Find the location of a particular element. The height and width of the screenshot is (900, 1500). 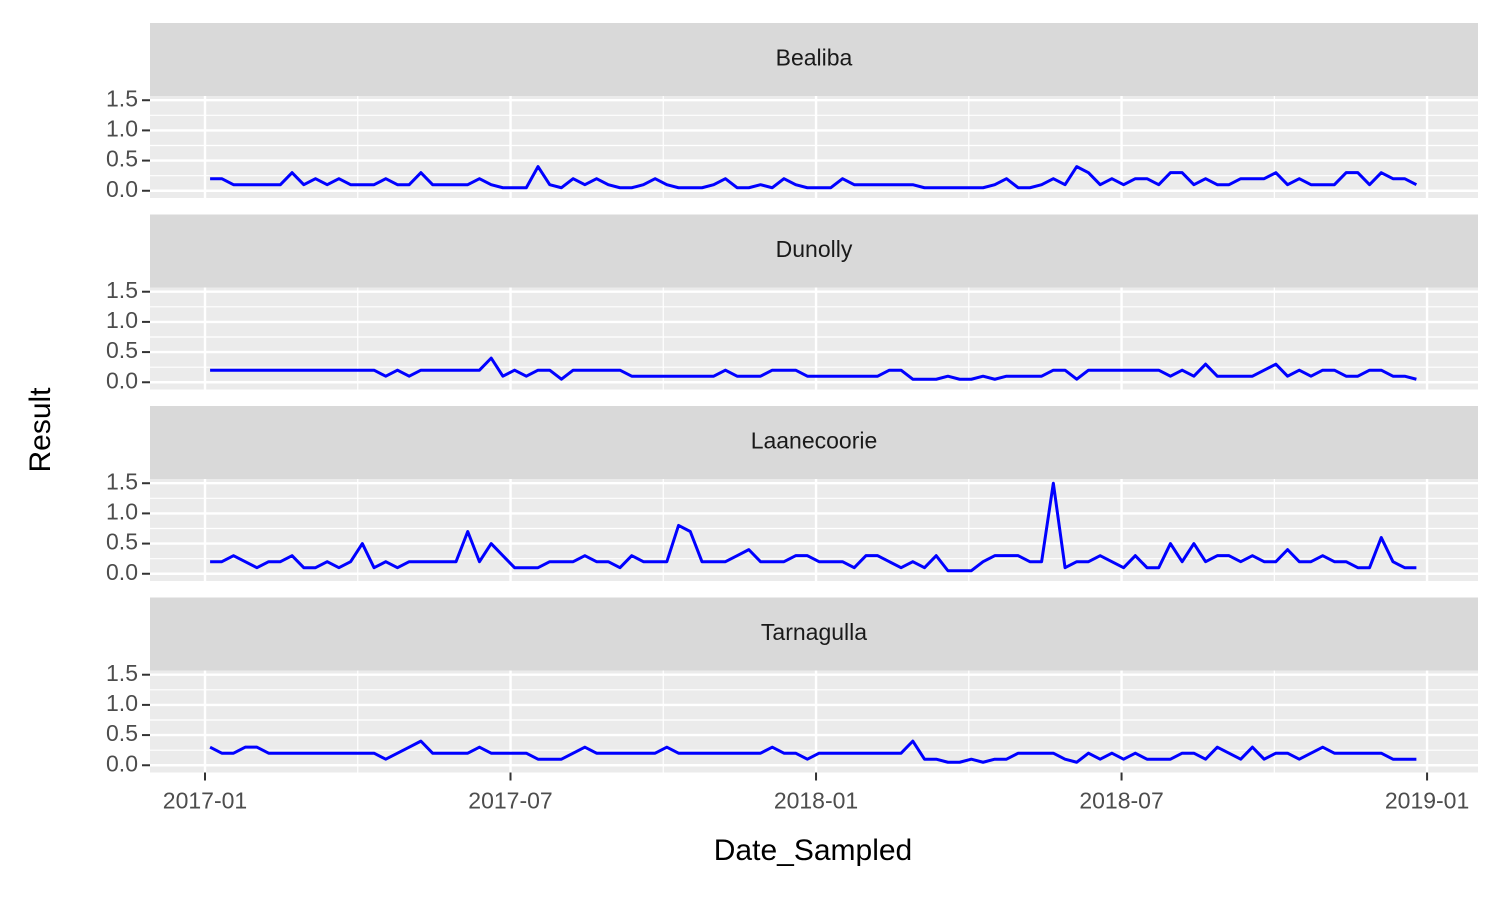

x-tick-label: 2018-07 is located at coordinates (1121, 801).